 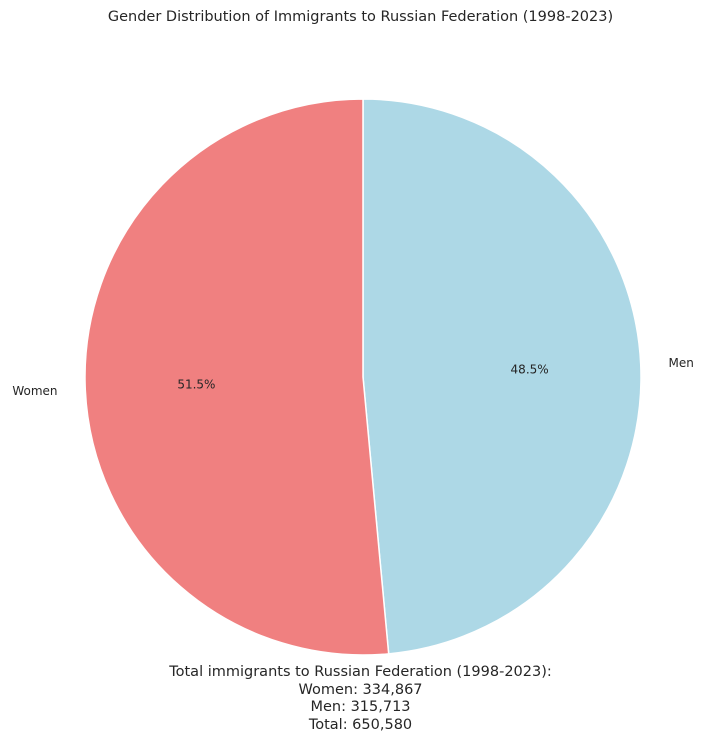 I want to click on summary-men: Men: 315,713, so click(x=360, y=707).